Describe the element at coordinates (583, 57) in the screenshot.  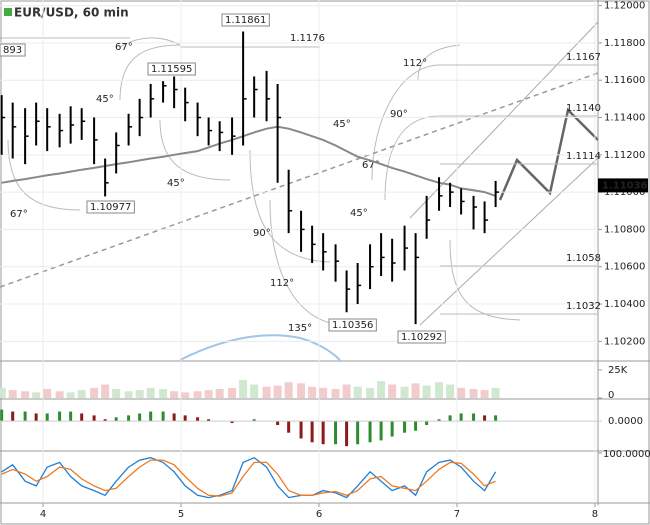
I see `price-annotation: 1.1167` at that location.